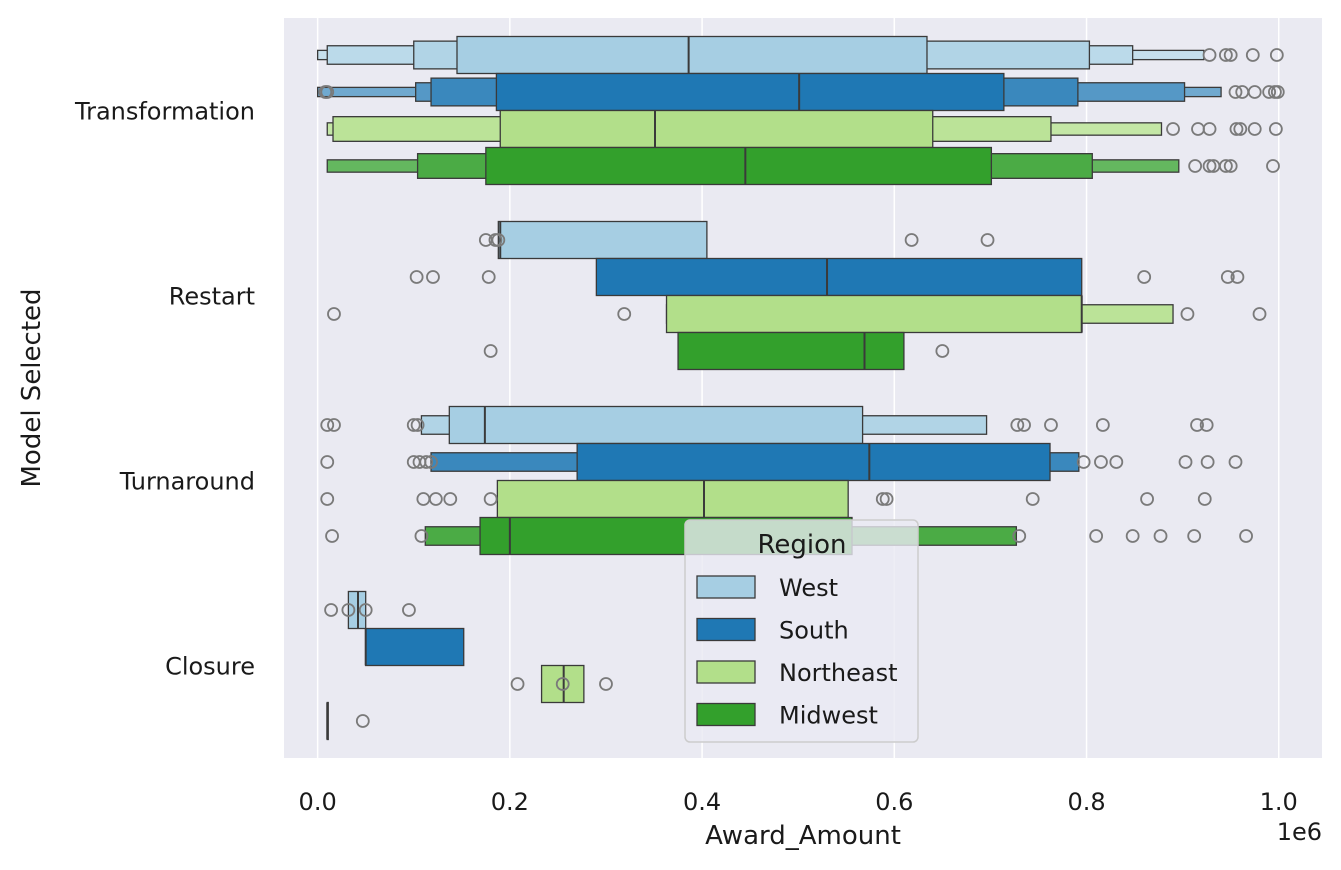 Image resolution: width=1341 pixels, height=870 pixels. Describe the element at coordinates (1086, 802) in the screenshot. I see `x-tick-label: 0.8` at that location.